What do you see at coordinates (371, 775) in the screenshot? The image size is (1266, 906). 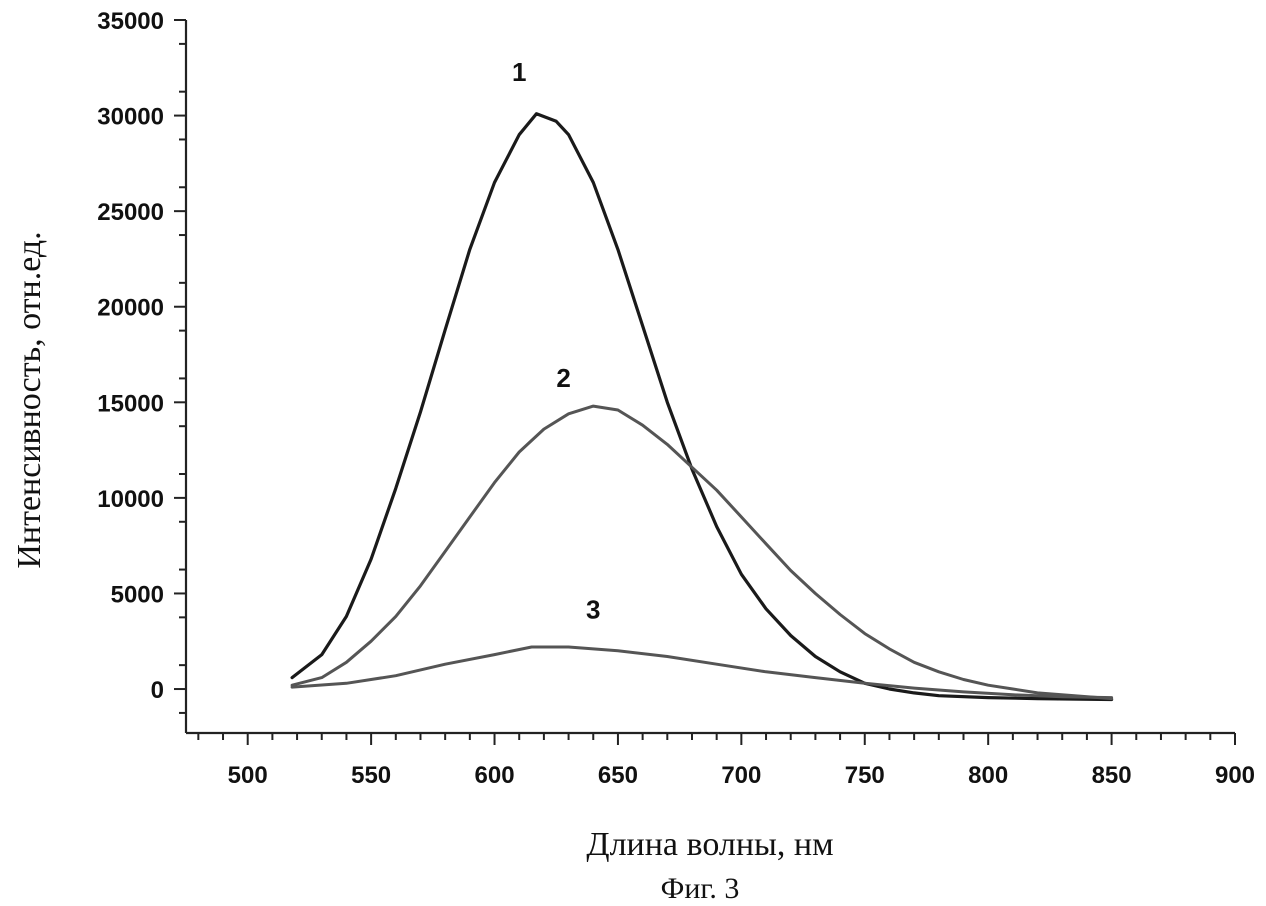 I see `x-tick-label: 550` at bounding box center [371, 775].